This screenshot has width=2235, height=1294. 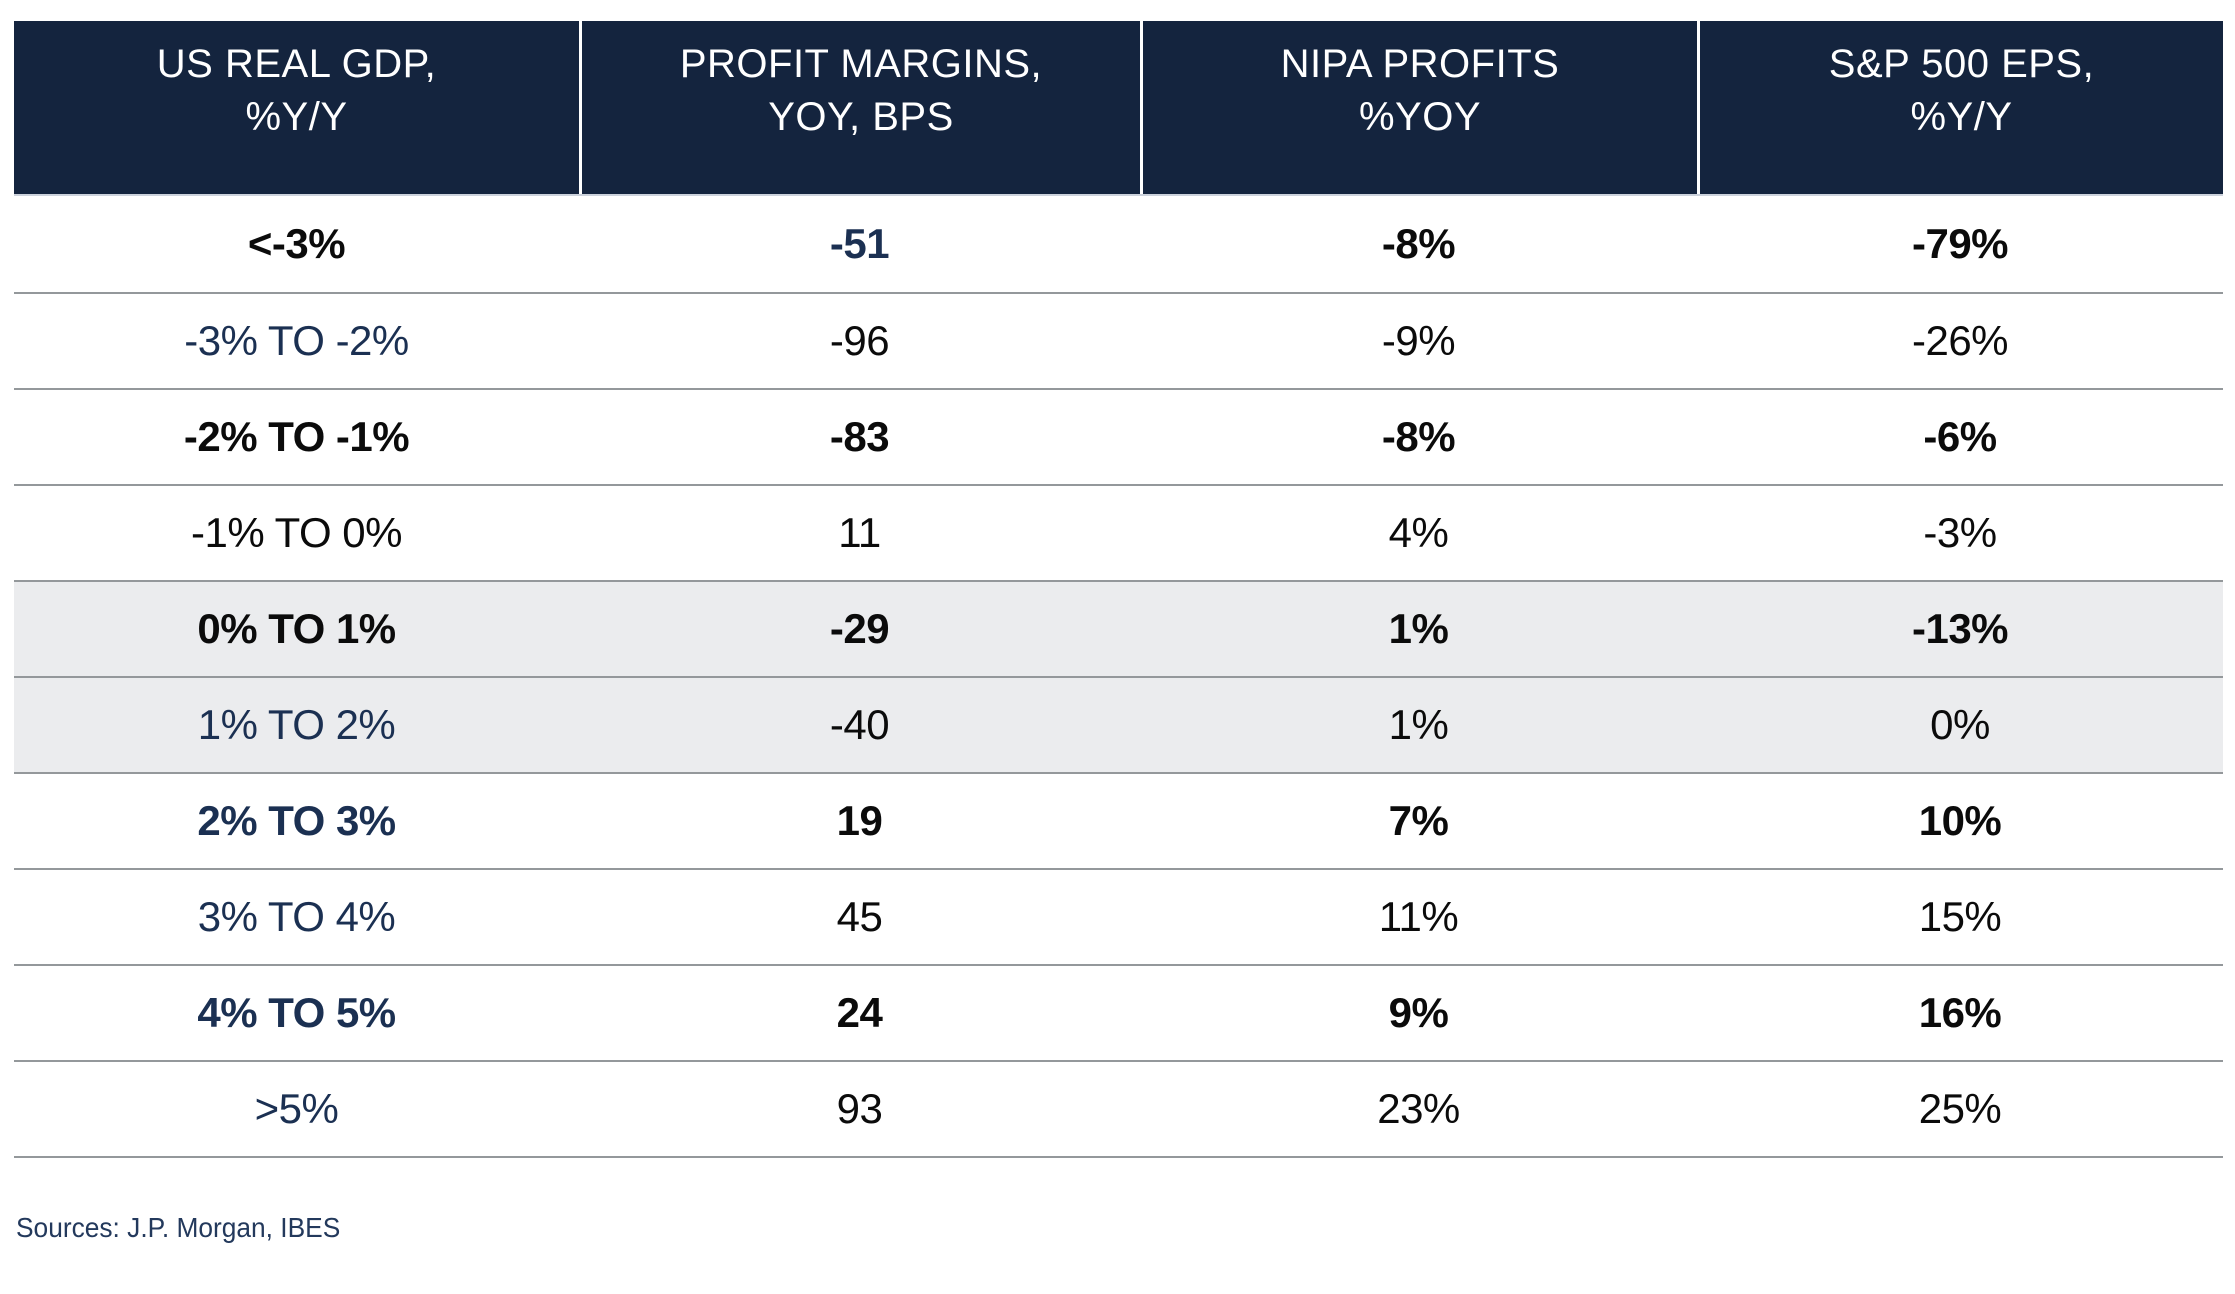 I want to click on cell-nipa-profits: 23%, so click(x=1418, y=1108).